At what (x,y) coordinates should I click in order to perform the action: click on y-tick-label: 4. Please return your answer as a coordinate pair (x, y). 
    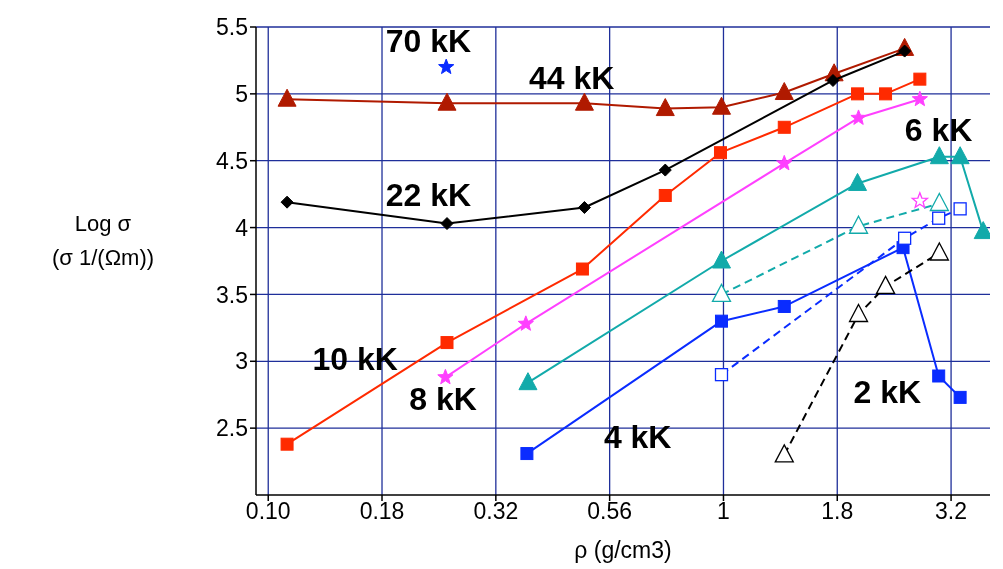
    Looking at the image, I should click on (242, 227).